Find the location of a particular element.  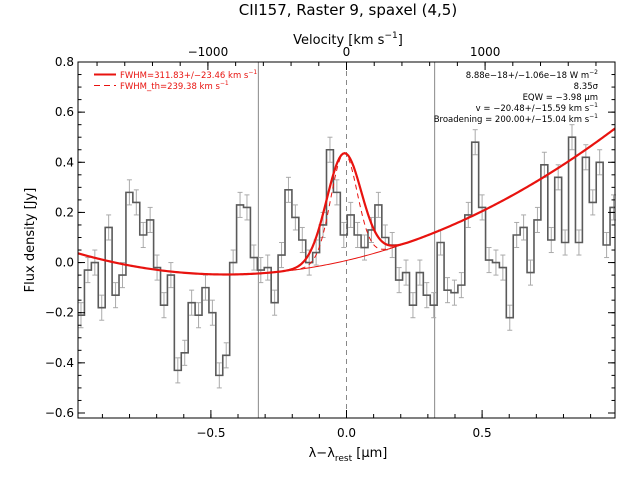

legend-label-fwhm: FWHM=311.83+/−23.46 km s−1 is located at coordinates (188, 75).